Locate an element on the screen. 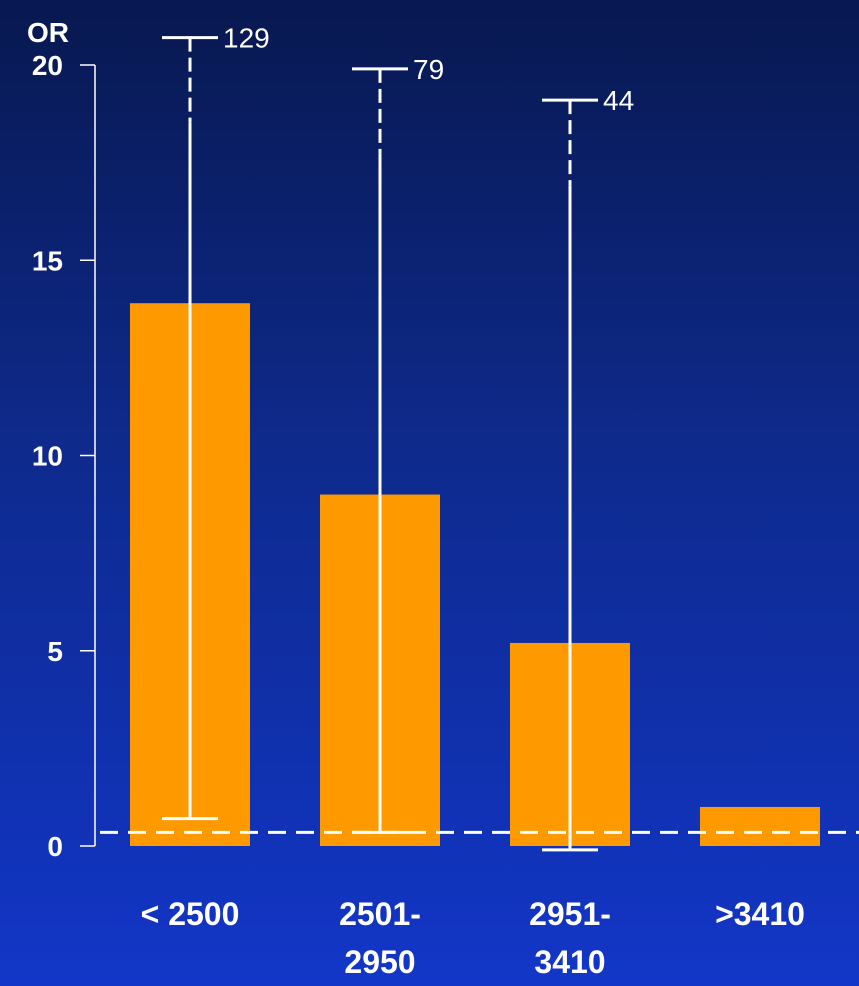 This screenshot has height=986, width=859. y-tick-label: 5 is located at coordinates (55, 651).